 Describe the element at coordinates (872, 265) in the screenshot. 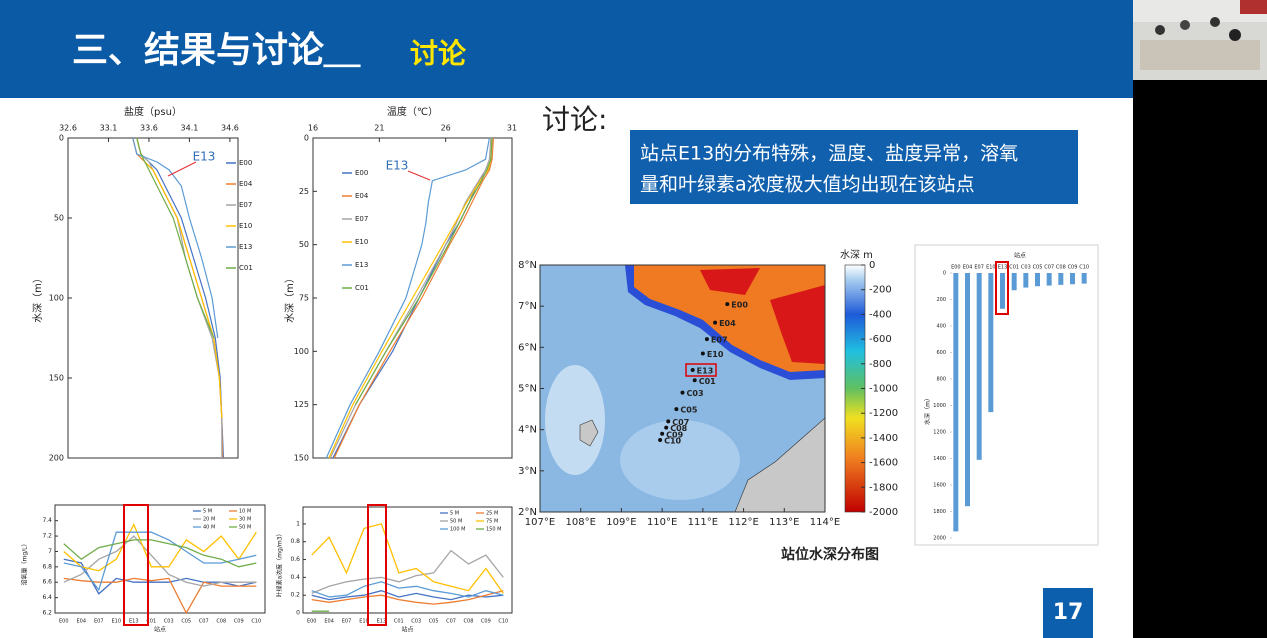

I see `colorbar-tick-label: 0` at that location.